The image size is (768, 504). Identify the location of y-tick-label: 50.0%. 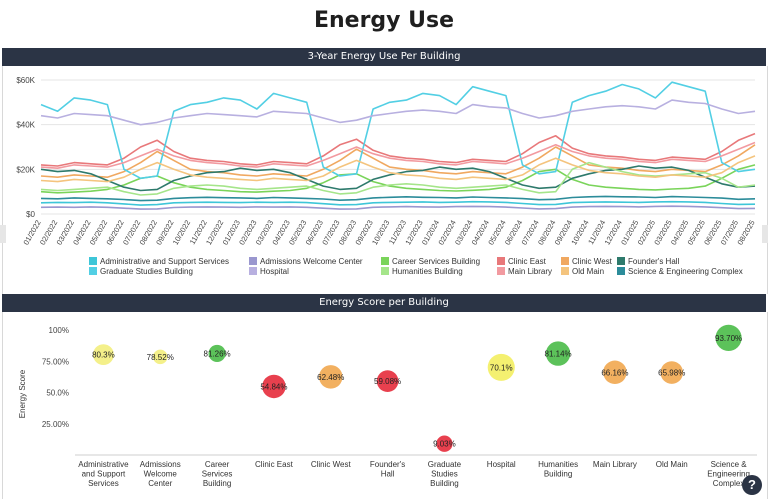
(57, 393).